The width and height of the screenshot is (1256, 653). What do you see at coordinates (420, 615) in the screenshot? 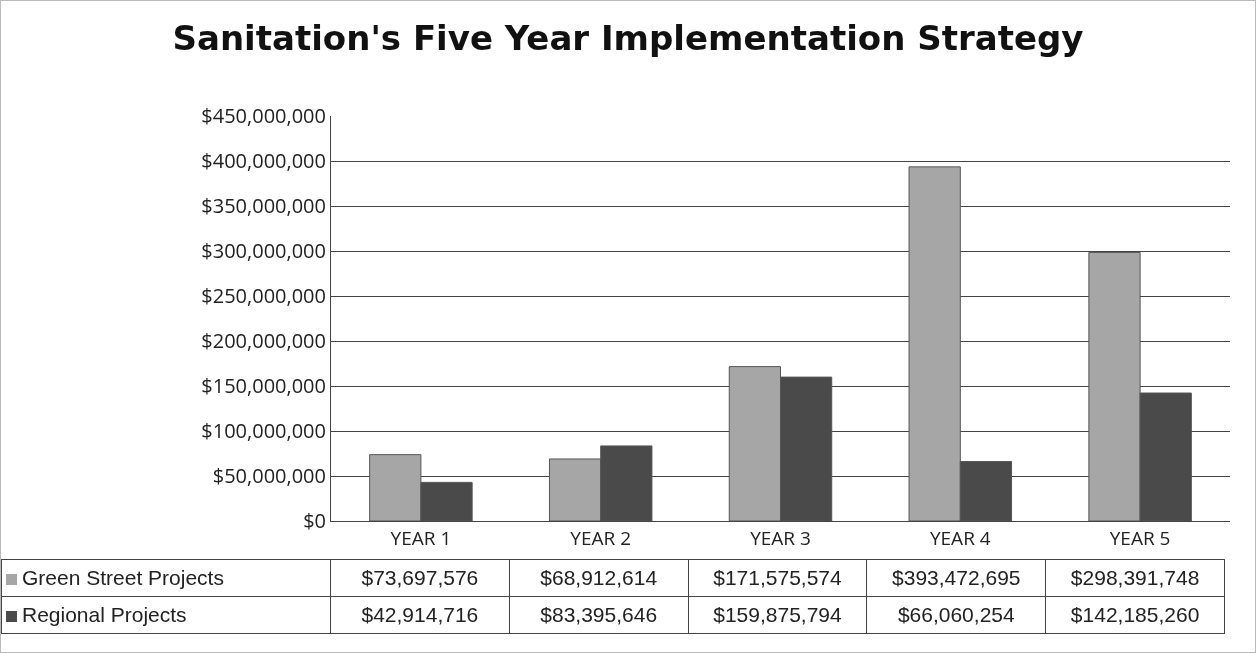
I see `data-label: $42,914,716` at bounding box center [420, 615].